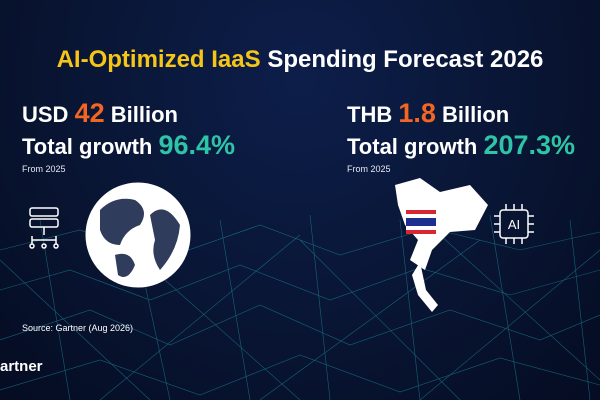  What do you see at coordinates (197, 145) in the screenshot?
I see `growth: 96.4%` at bounding box center [197, 145].